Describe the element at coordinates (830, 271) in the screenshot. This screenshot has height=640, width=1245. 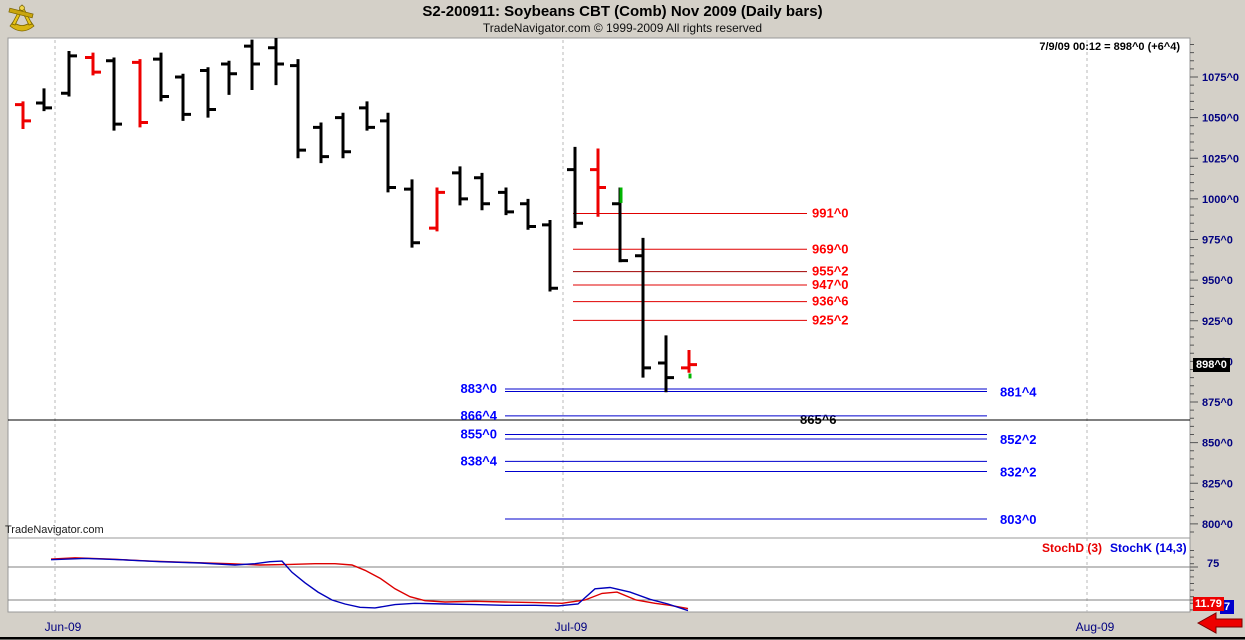
I see `resistance-label: 955^2` at that location.